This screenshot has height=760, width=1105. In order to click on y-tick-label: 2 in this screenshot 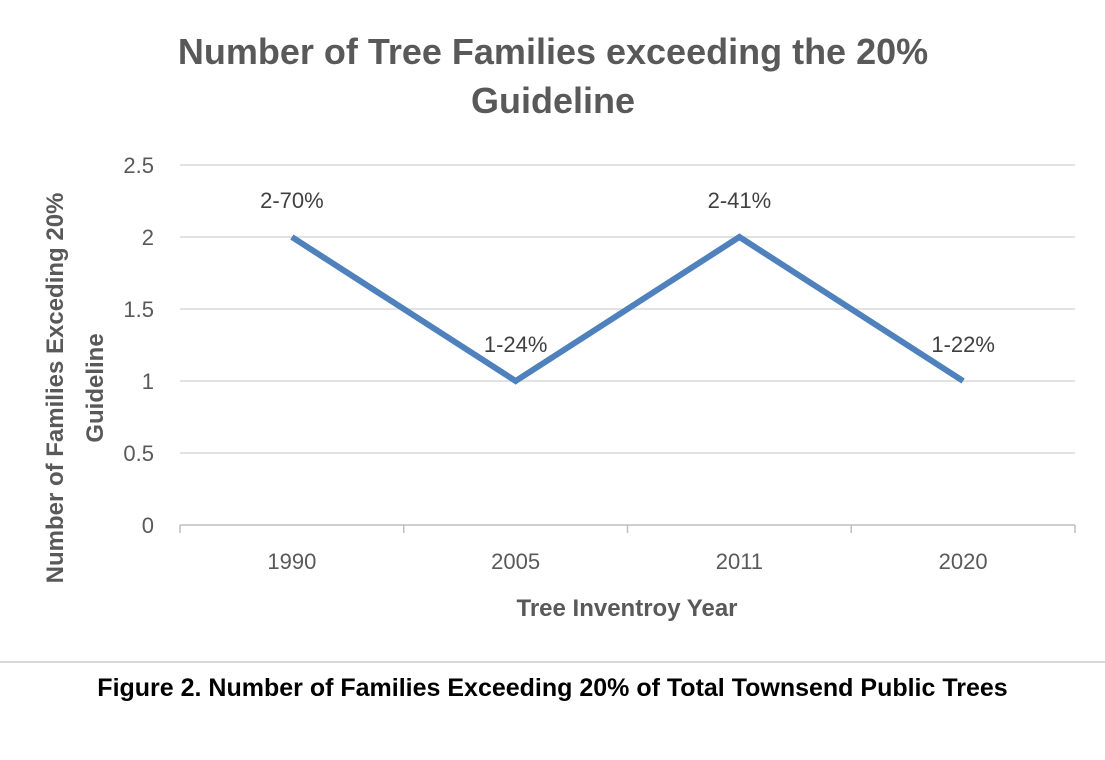, I will do `click(148, 237)`.